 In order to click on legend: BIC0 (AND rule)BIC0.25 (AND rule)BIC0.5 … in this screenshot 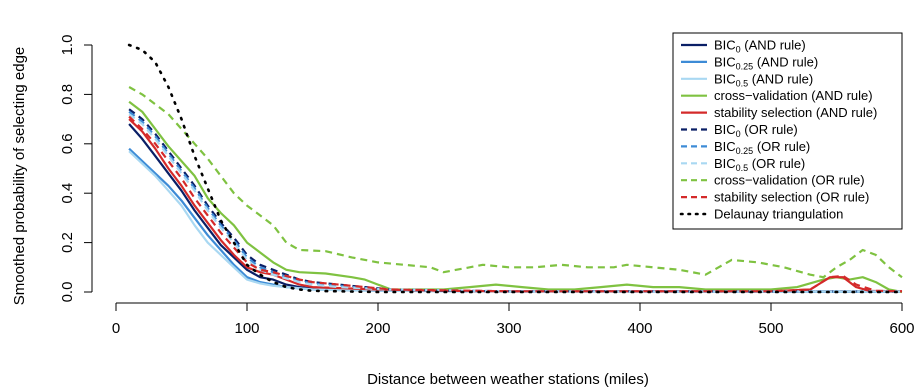, I will do `click(787, 131)`.